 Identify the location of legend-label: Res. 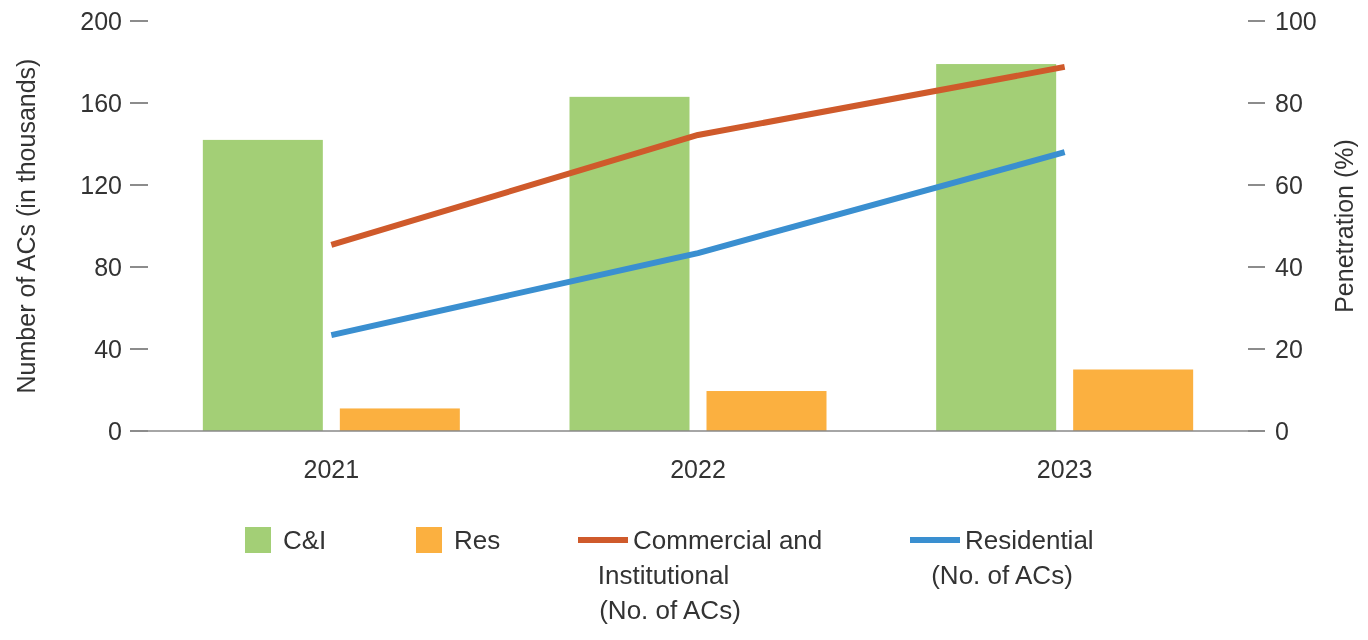
(477, 540).